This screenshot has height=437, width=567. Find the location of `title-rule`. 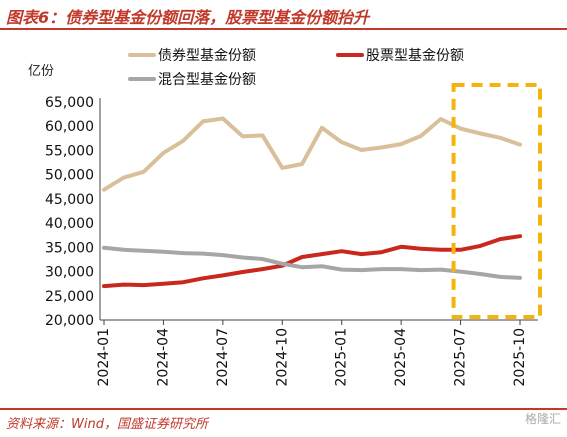

title-rule is located at coordinates (283, 29).